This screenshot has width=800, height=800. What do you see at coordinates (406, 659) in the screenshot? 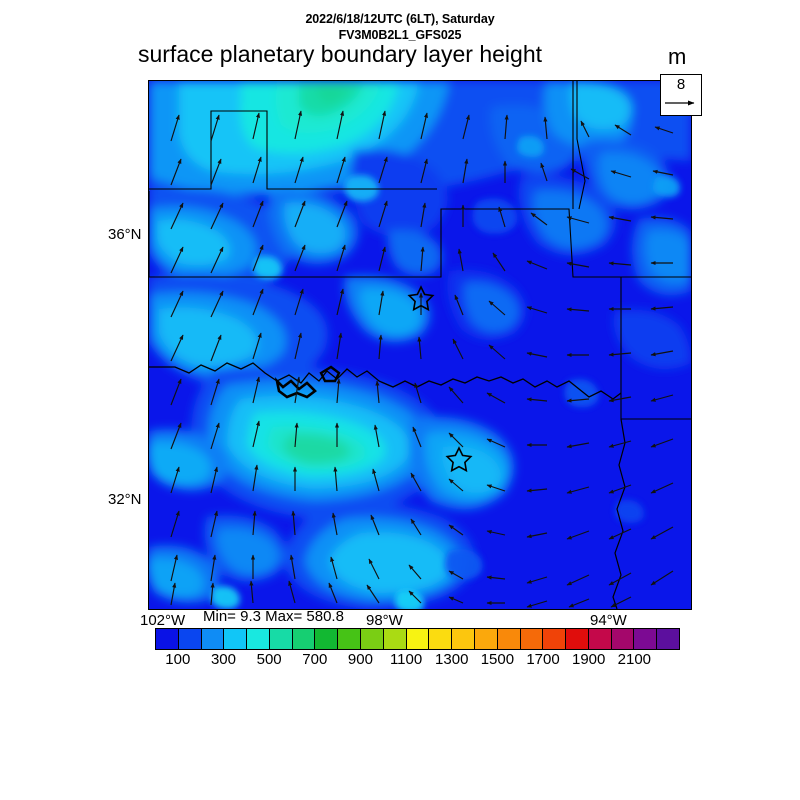
I see `colorbar-tick: 1100` at bounding box center [406, 659].